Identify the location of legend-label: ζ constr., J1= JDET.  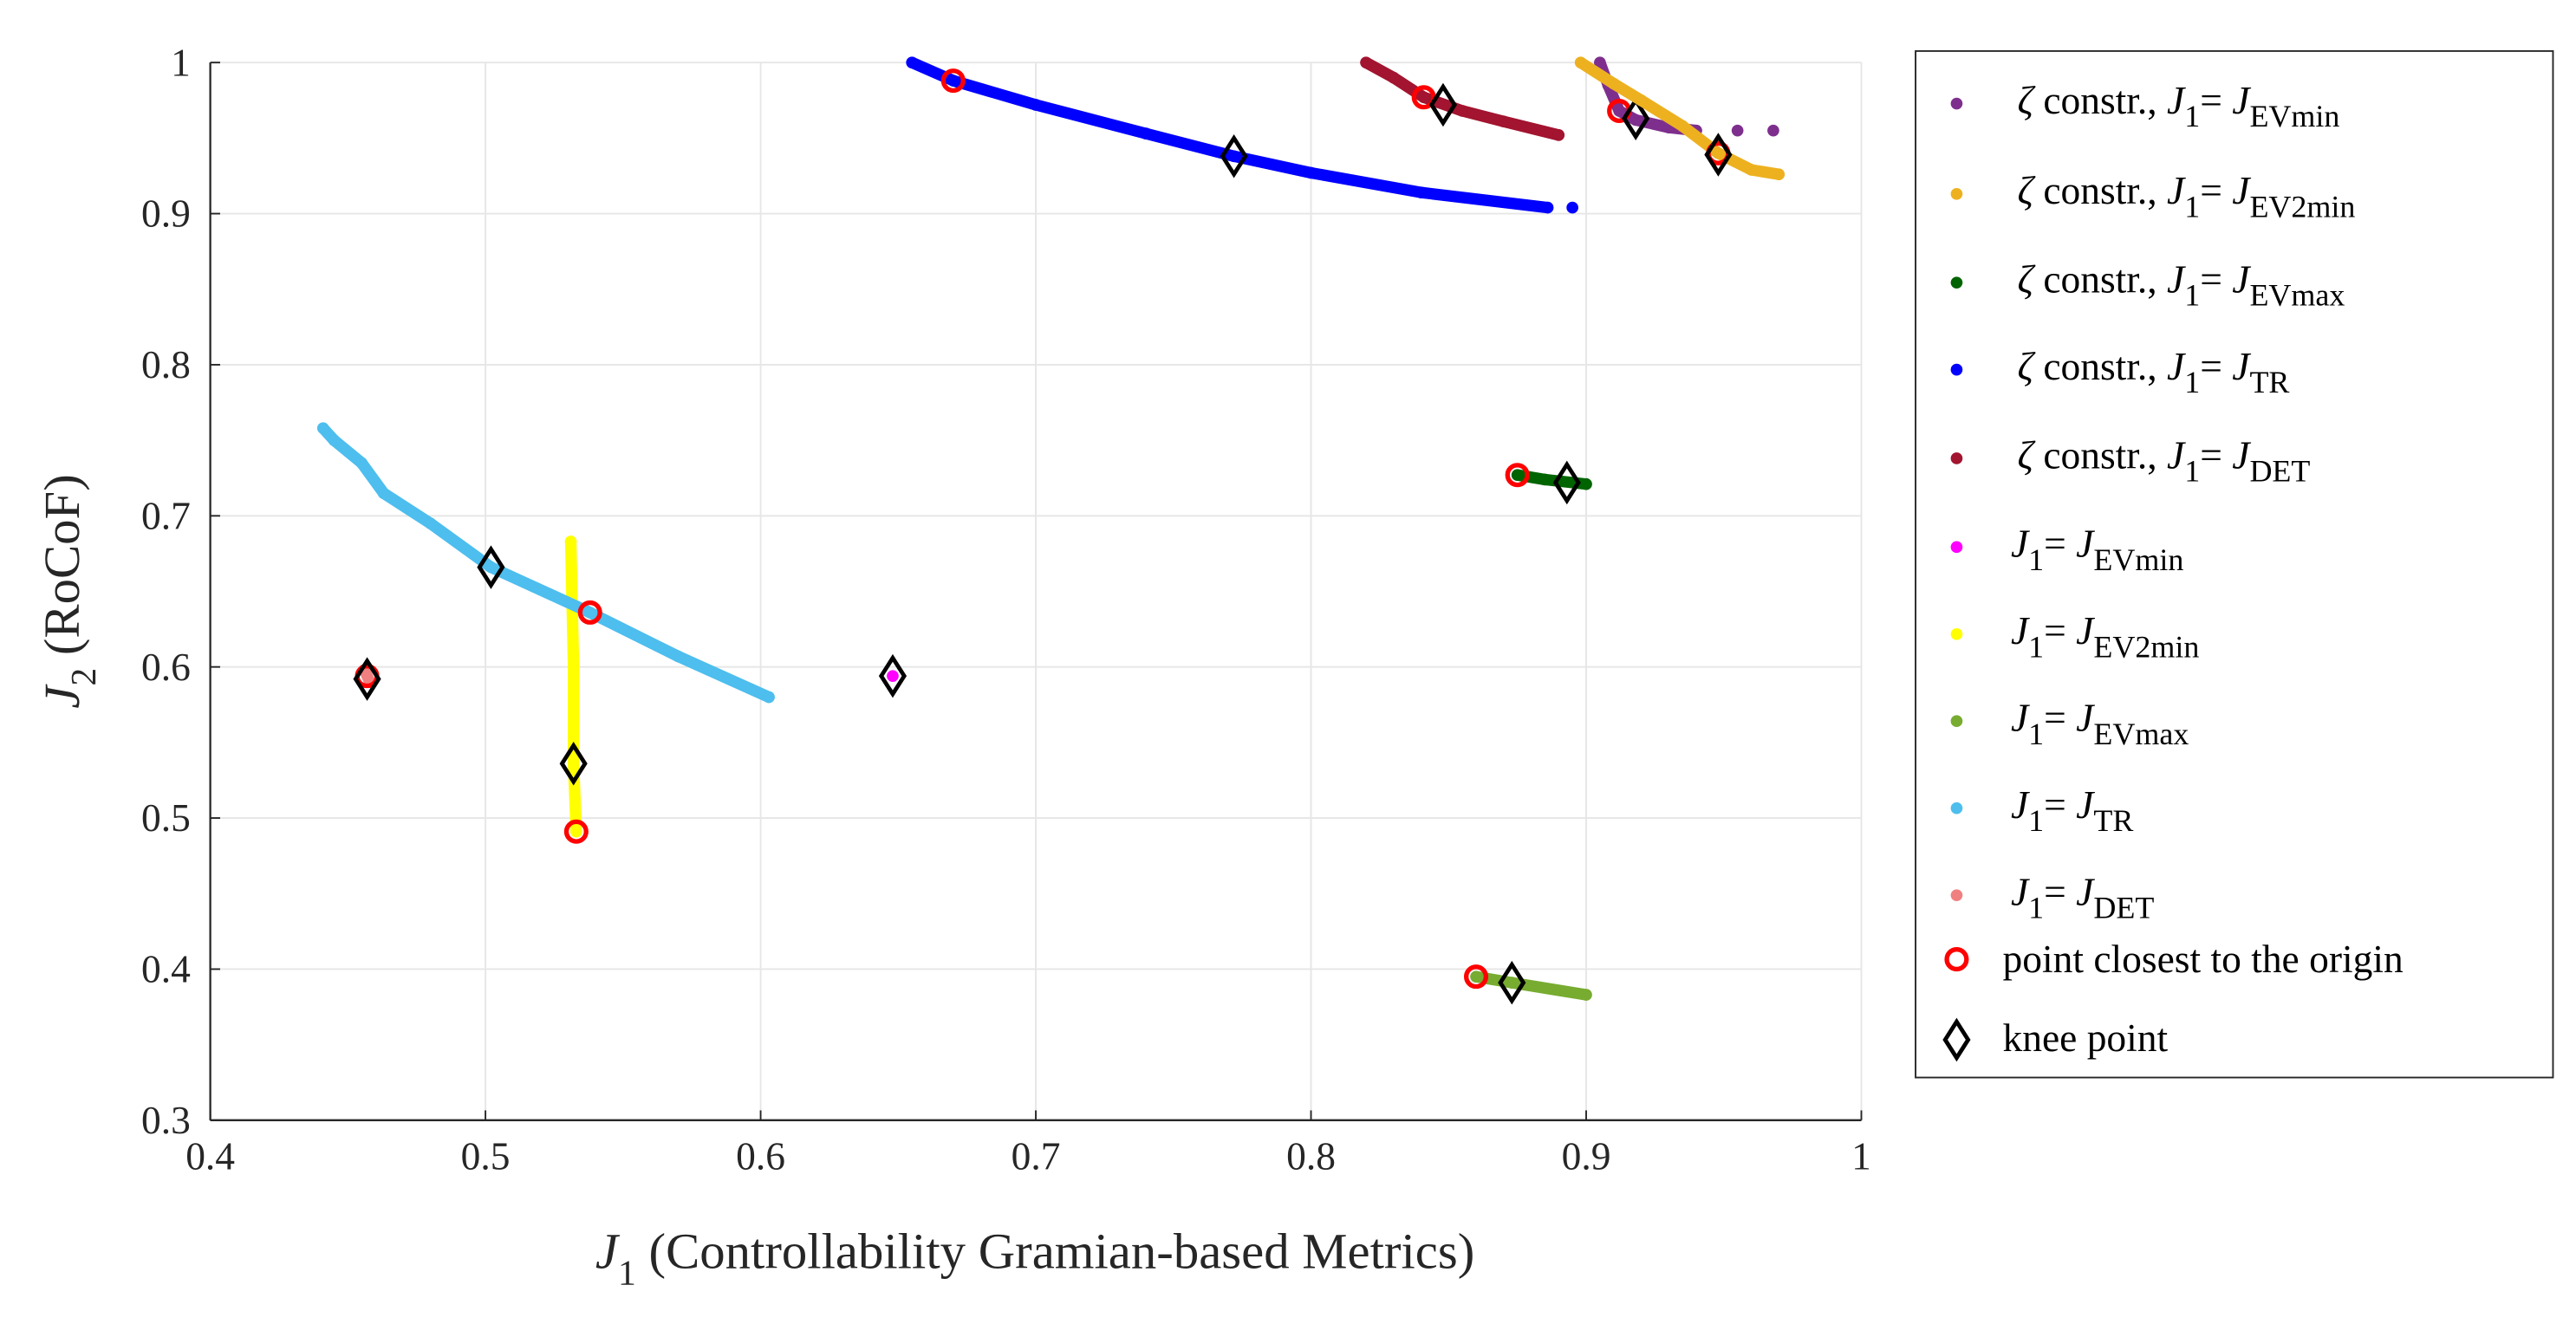
(2164, 460).